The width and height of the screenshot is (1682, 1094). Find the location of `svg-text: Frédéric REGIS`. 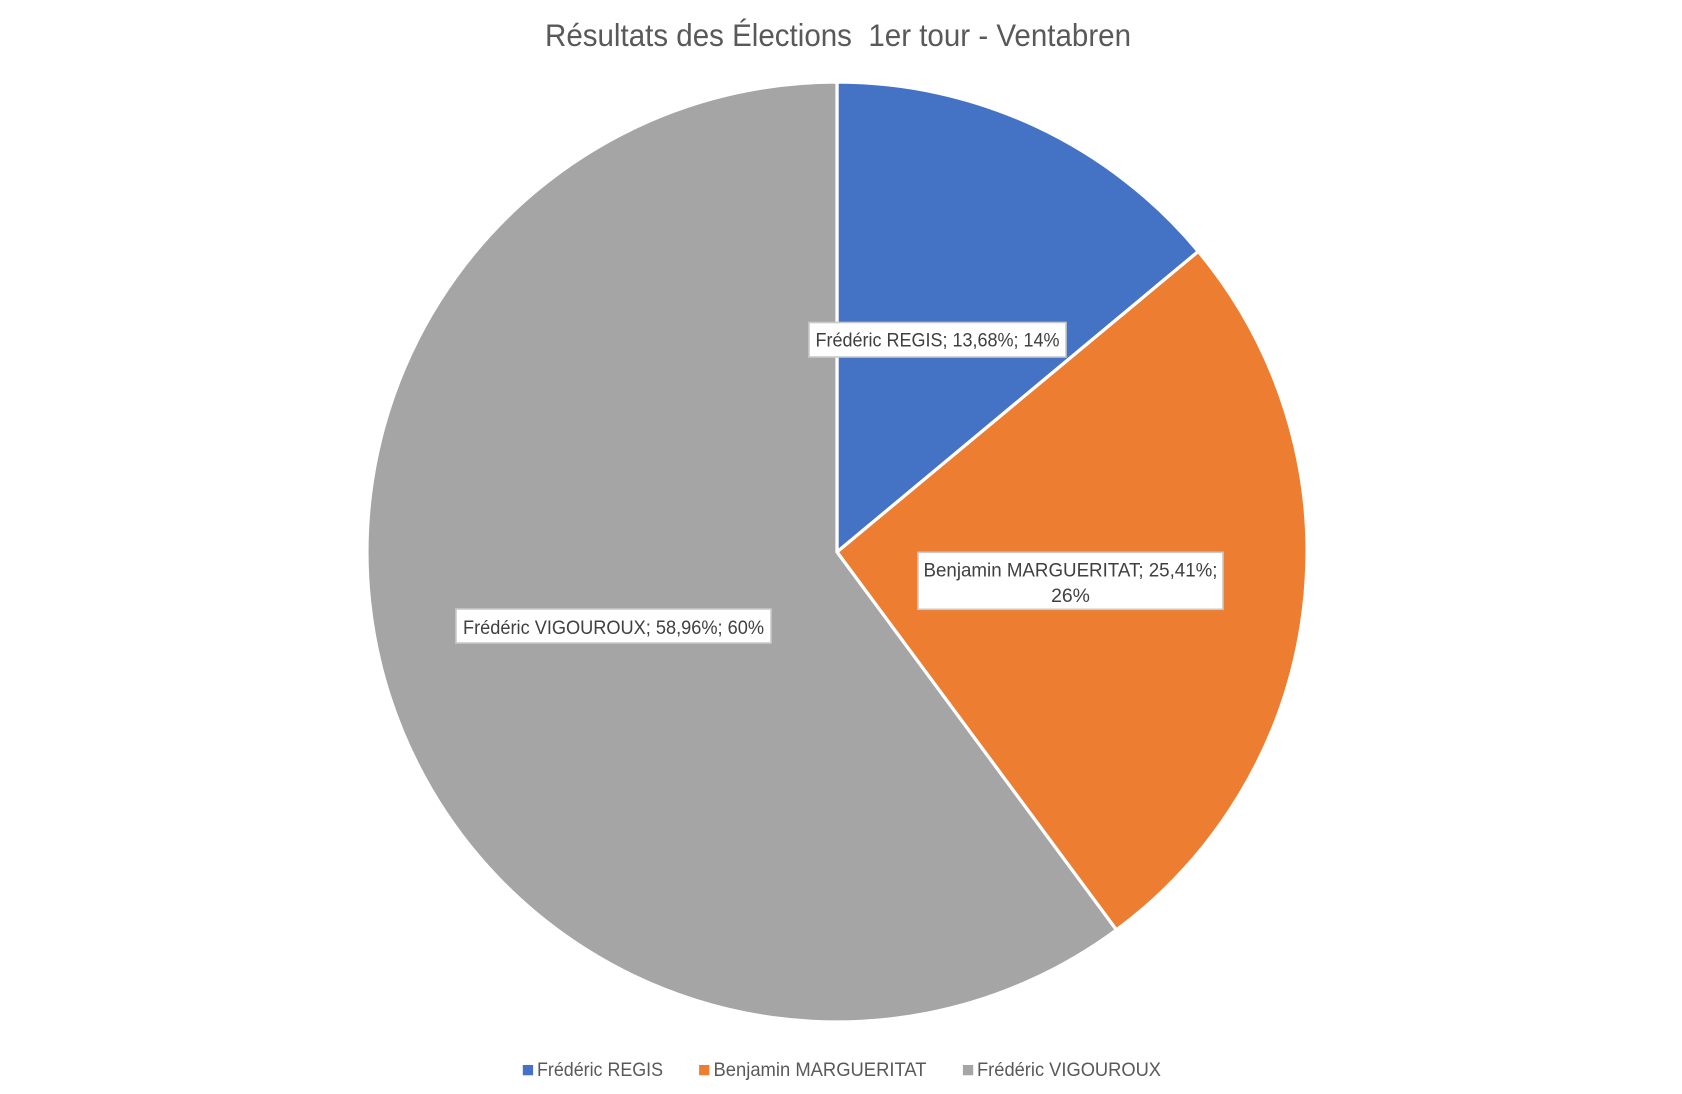

svg-text: Frédéric REGIS is located at coordinates (600, 1070).